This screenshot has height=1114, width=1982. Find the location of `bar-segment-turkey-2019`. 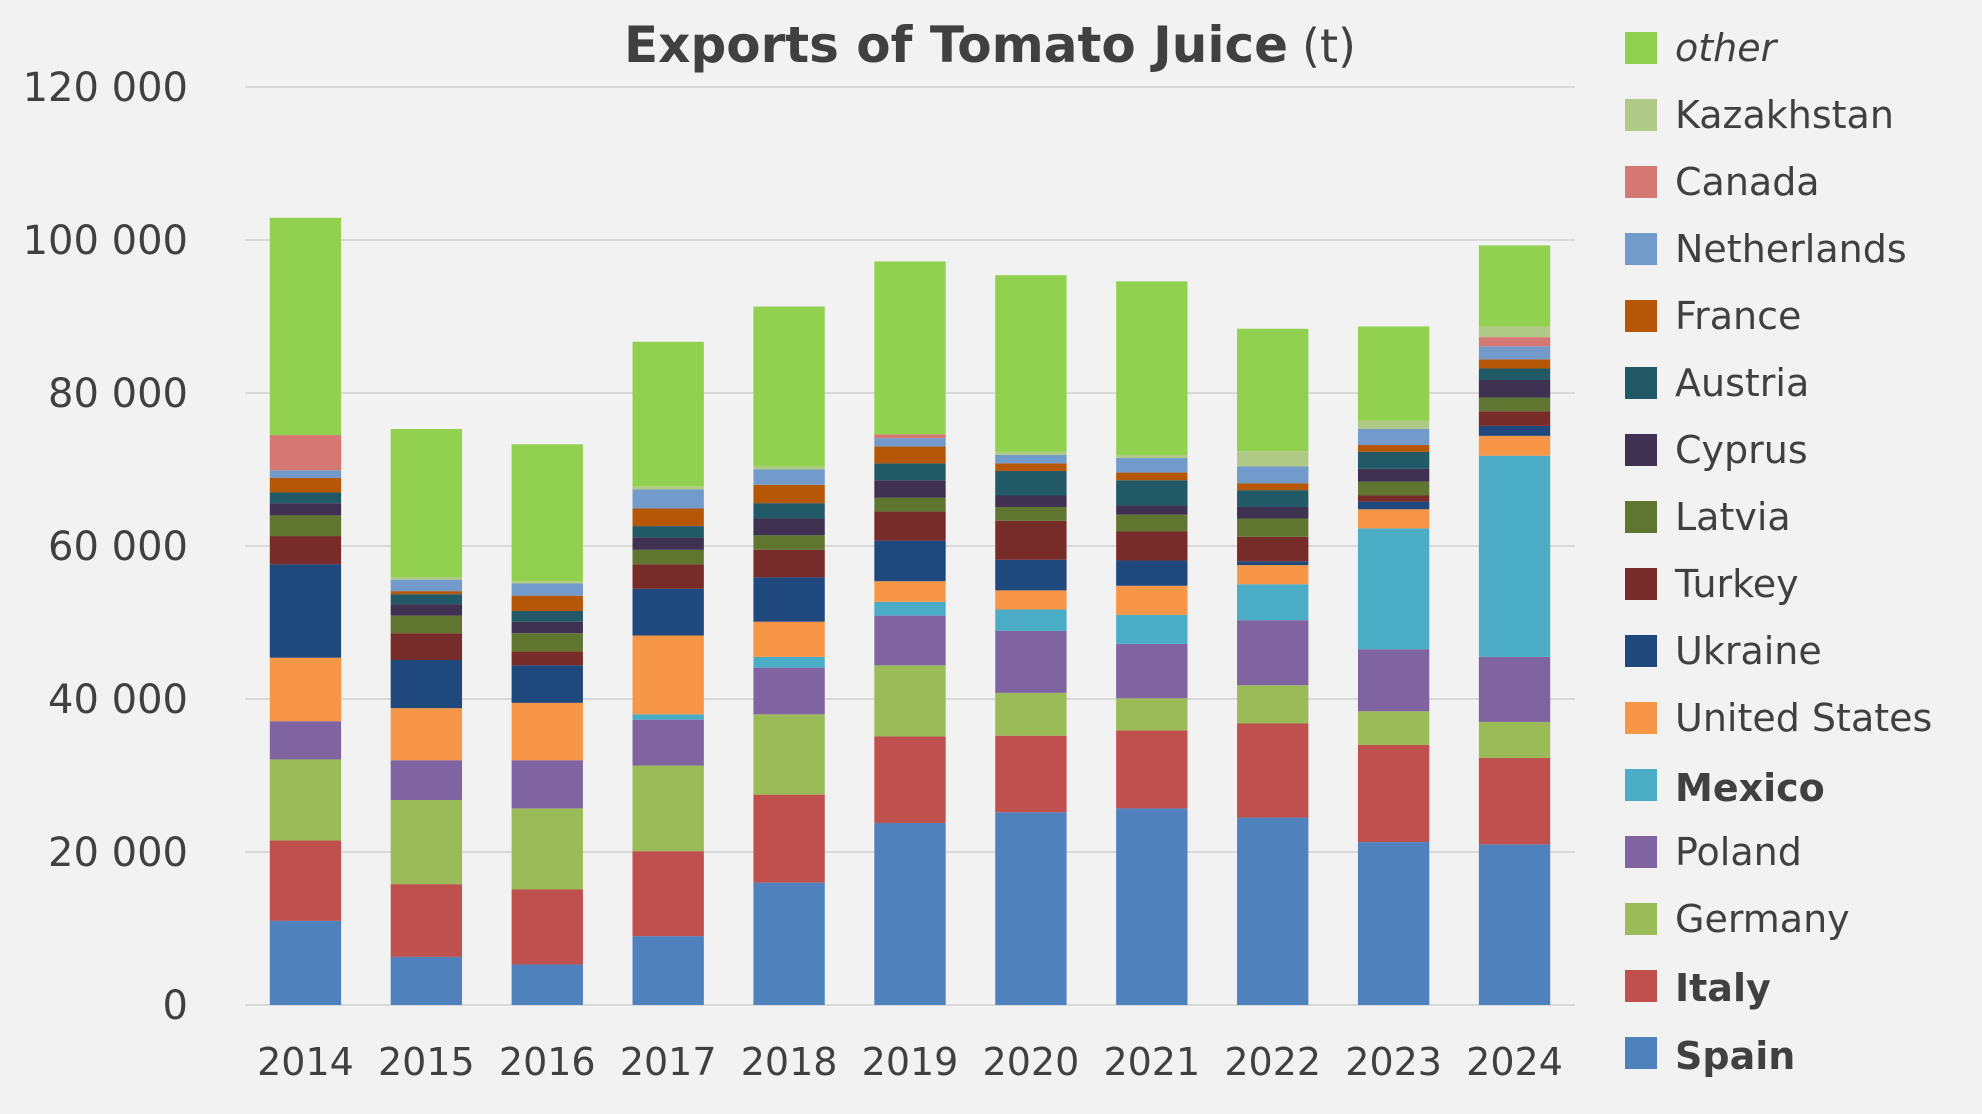

bar-segment-turkey-2019 is located at coordinates (910, 526).